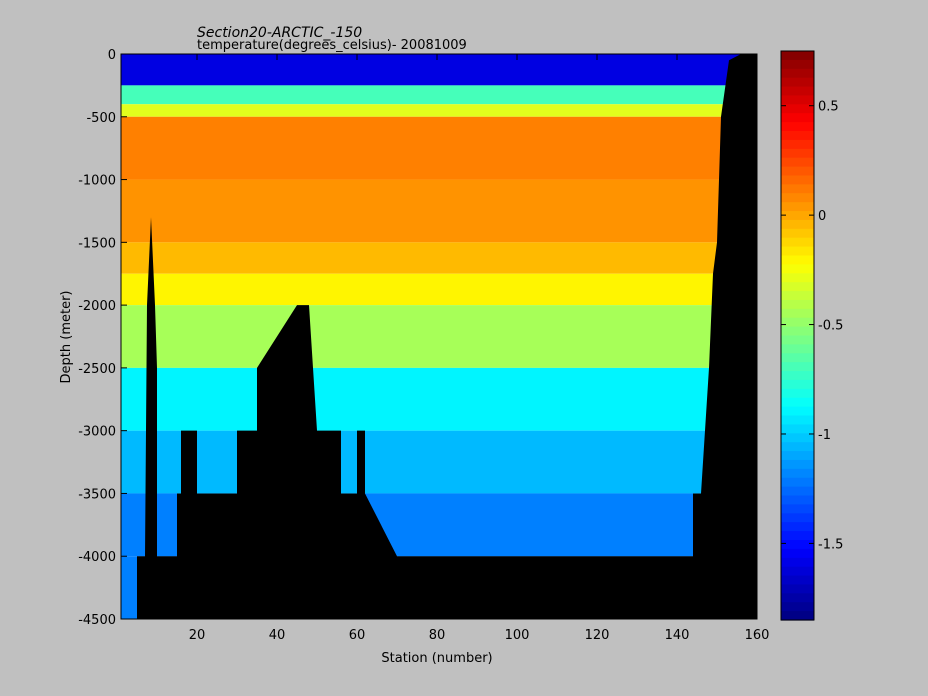 The image size is (928, 696). What do you see at coordinates (279, 33) in the screenshot?
I see `chart-title: Section20-ARCTIC_-150` at bounding box center [279, 33].